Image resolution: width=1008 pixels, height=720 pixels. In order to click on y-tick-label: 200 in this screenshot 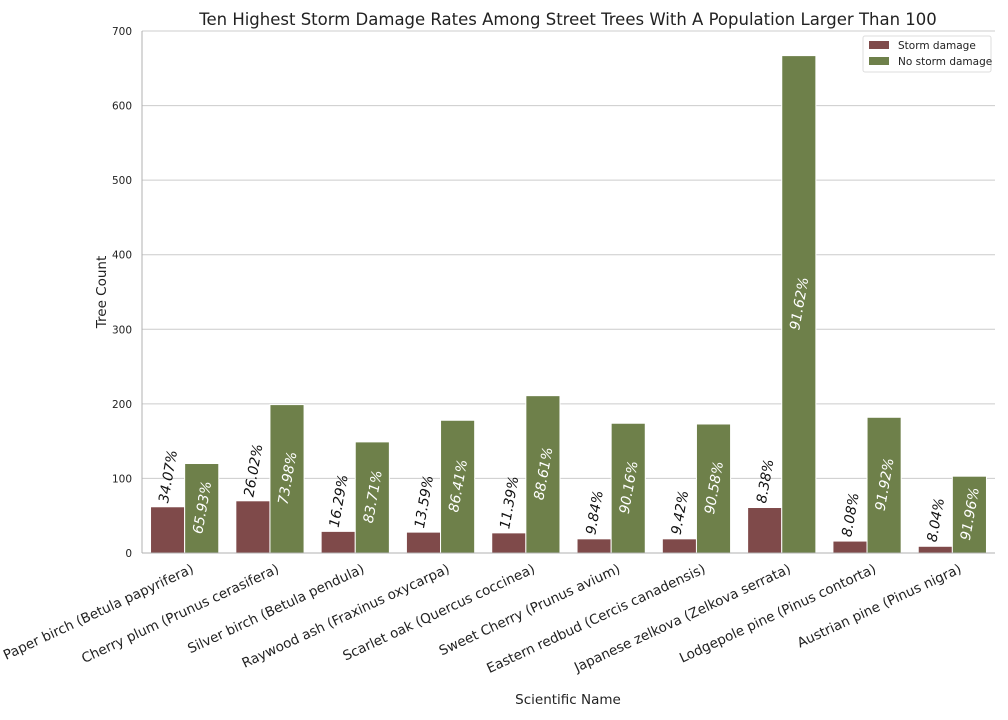, I will do `click(122, 405)`.